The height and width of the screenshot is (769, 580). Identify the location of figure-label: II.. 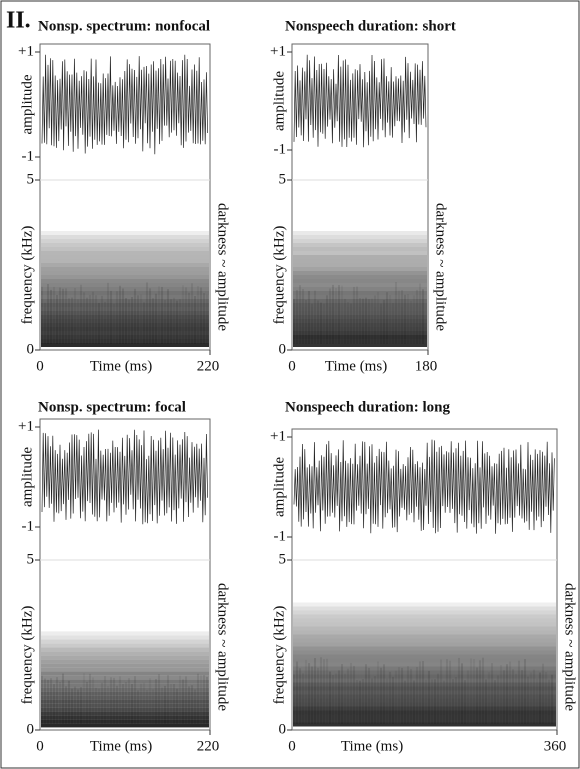
(18, 21).